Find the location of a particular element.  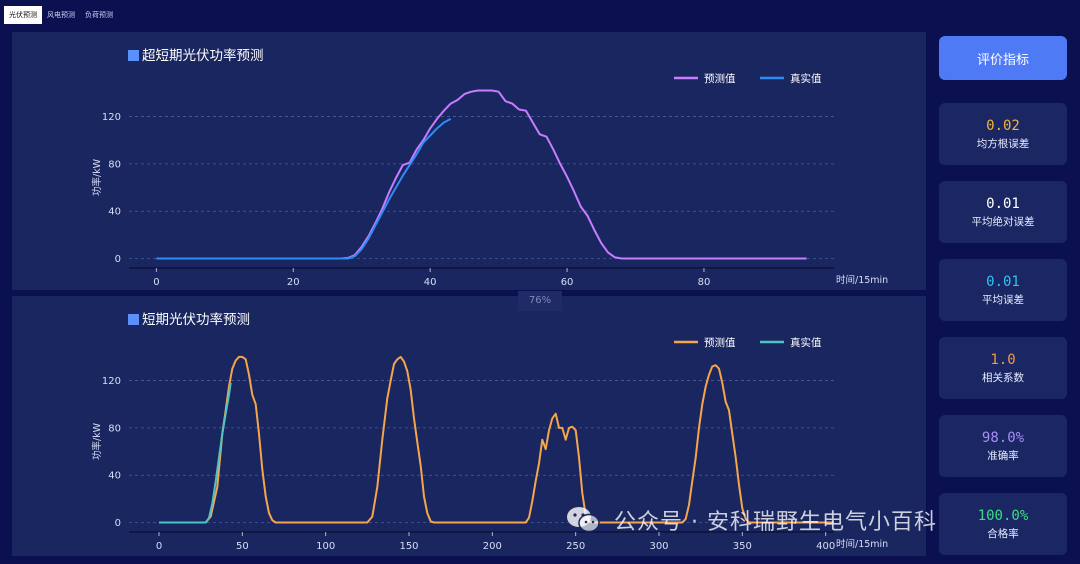

tab-bar: 光伏预测 风电预测 负荷预测 is located at coordinates (61, 15).